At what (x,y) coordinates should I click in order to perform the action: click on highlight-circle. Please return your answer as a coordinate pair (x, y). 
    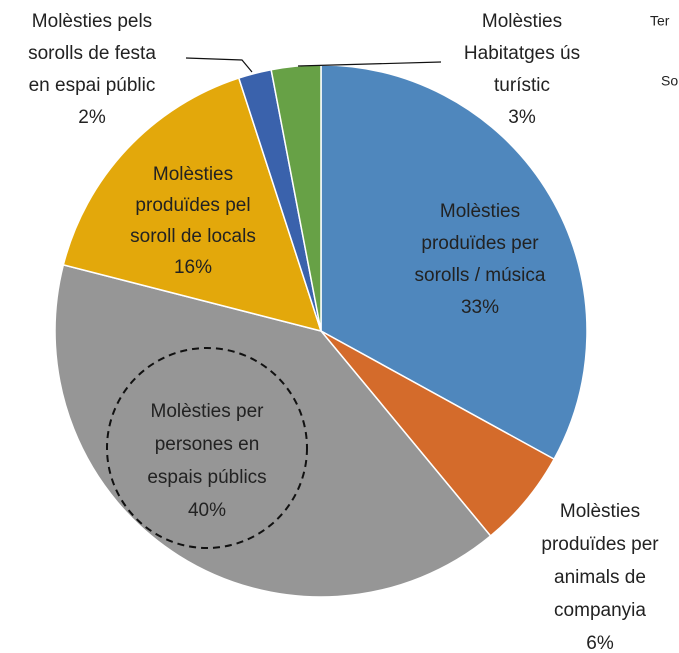
    Looking at the image, I should click on (207, 448).